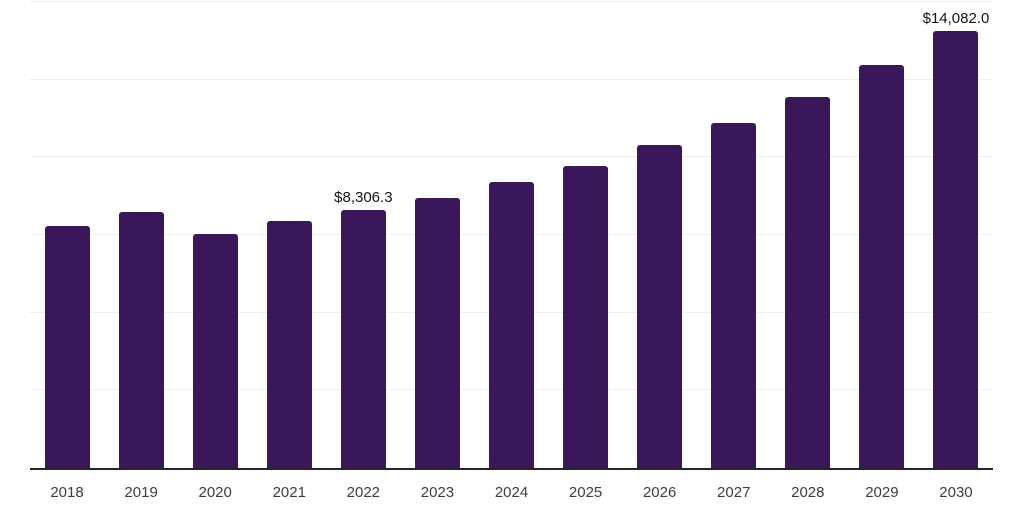  Describe the element at coordinates (437, 492) in the screenshot. I see `x-tick-label: 2023` at that location.